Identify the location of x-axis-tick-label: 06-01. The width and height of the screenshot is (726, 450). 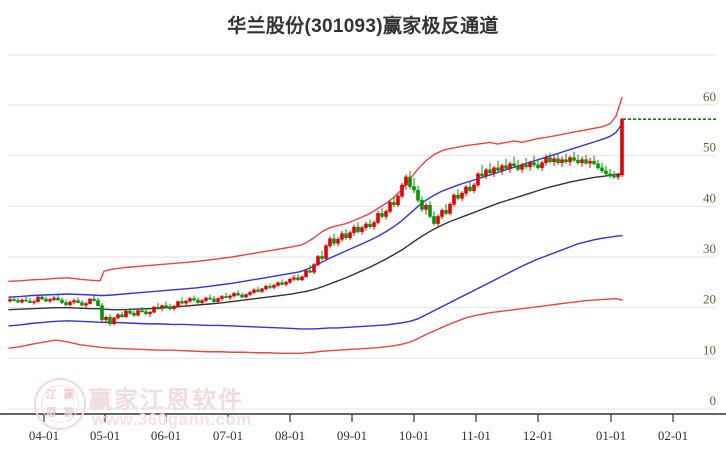
(166, 435).